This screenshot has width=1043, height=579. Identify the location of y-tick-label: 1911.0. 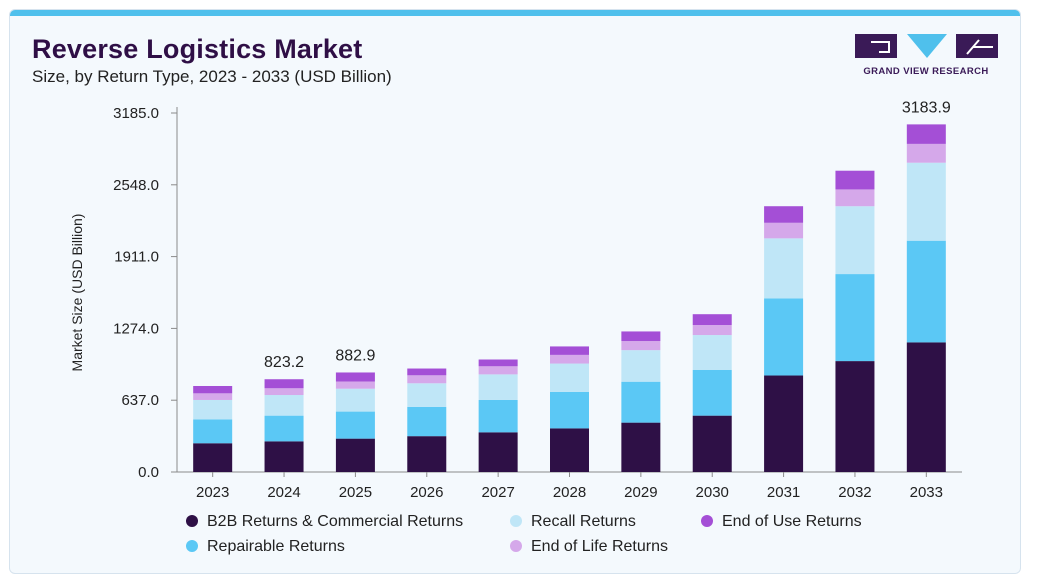
(136, 257).